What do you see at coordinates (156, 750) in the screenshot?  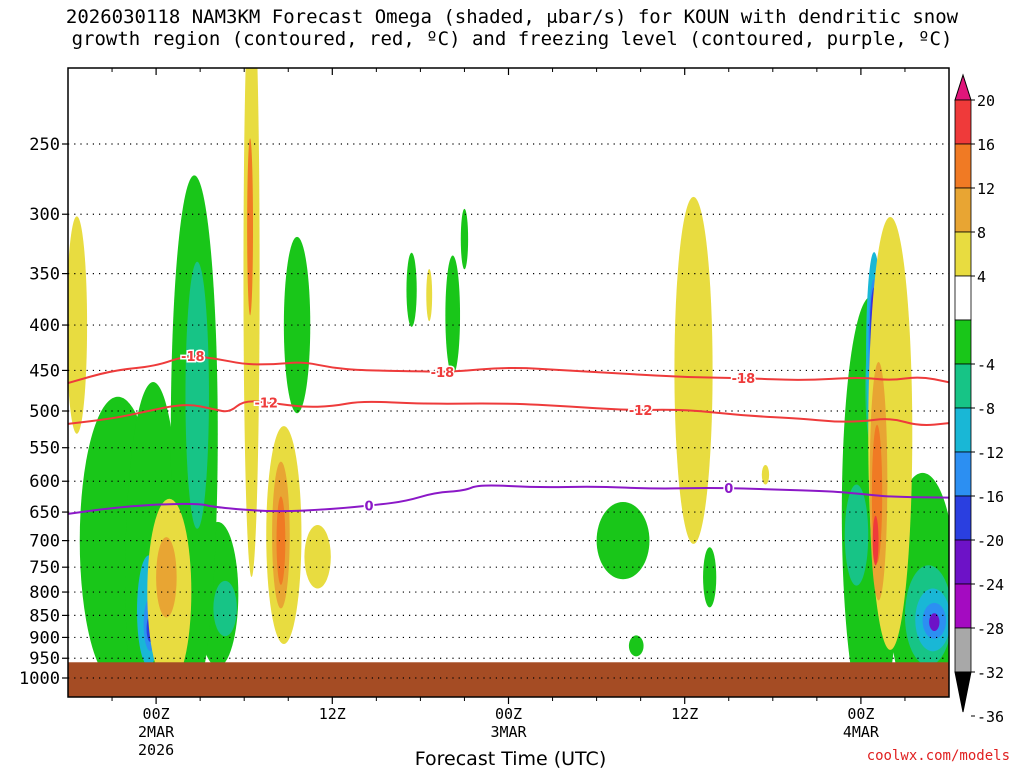 I see `x-tick-label-0-2: 2026` at bounding box center [156, 750].